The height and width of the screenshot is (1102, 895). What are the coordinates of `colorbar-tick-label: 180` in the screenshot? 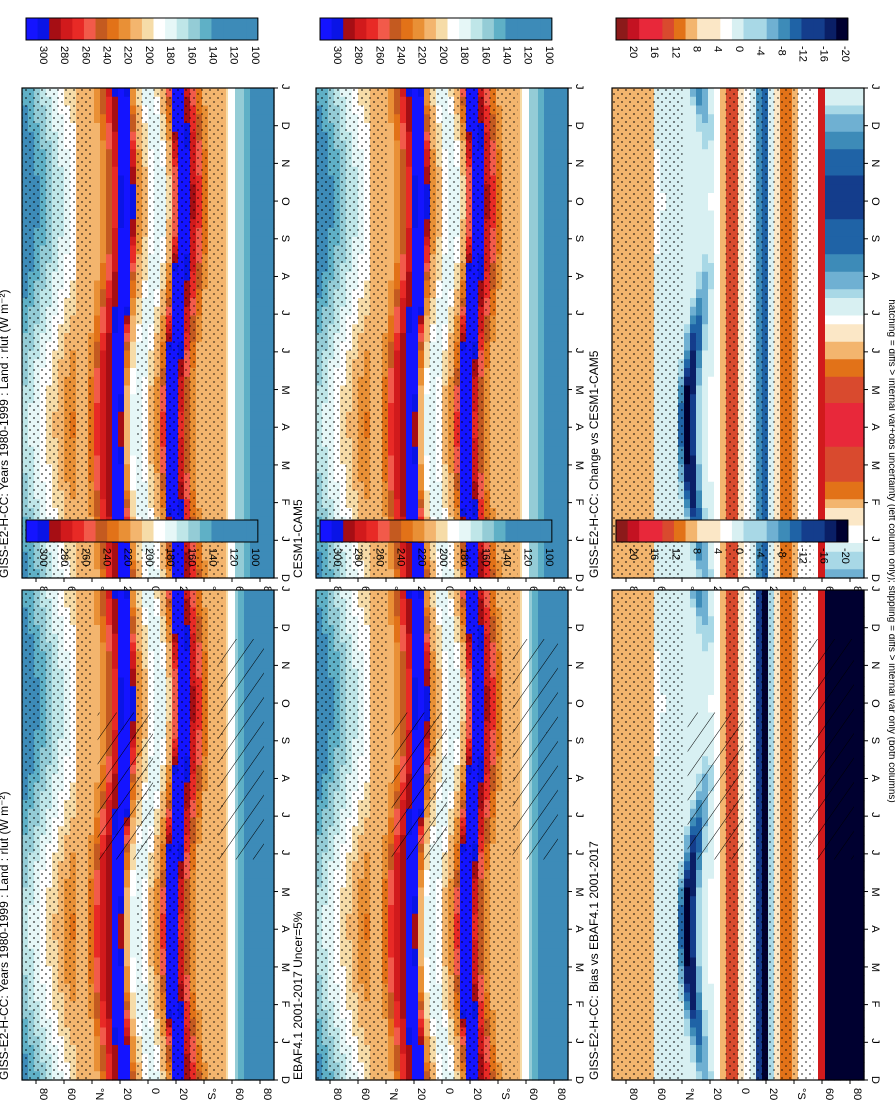 It's located at (464, 55).